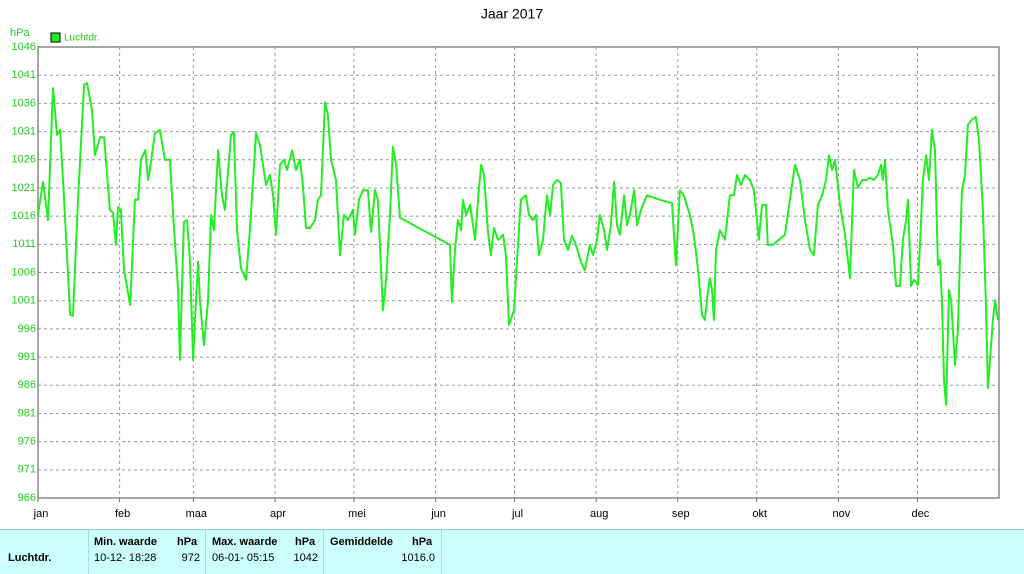 Image resolution: width=1024 pixels, height=574 pixels. I want to click on y-tick-label: 971, so click(27, 470).